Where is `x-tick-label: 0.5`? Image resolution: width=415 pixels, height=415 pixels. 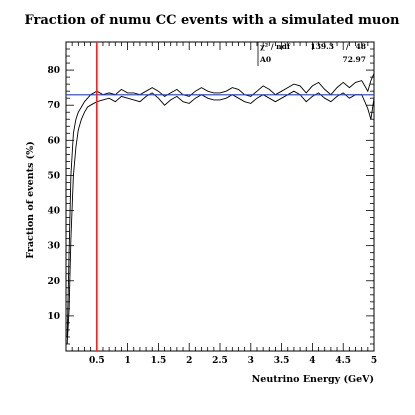
x-tick-label: 0.5 is located at coordinates (97, 361).